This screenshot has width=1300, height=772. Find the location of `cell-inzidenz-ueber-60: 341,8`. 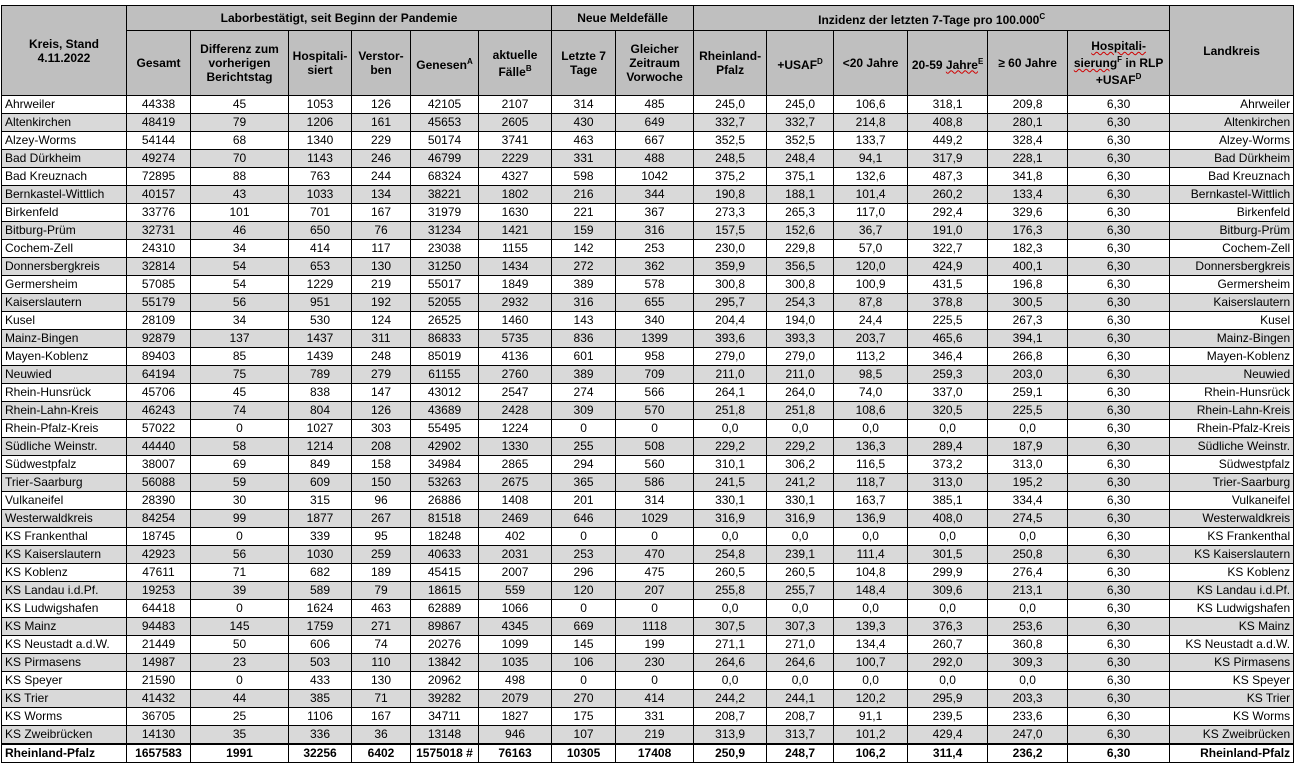

cell-inzidenz-ueber-60: 341,8 is located at coordinates (1028, 176).